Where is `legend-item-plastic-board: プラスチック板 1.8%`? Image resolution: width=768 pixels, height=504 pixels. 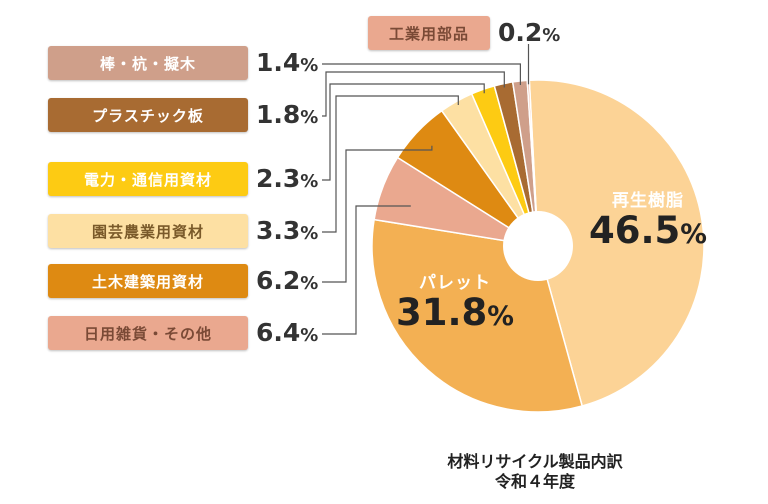 legend-item-plastic-board: プラスチック板 1.8% is located at coordinates (188, 115).